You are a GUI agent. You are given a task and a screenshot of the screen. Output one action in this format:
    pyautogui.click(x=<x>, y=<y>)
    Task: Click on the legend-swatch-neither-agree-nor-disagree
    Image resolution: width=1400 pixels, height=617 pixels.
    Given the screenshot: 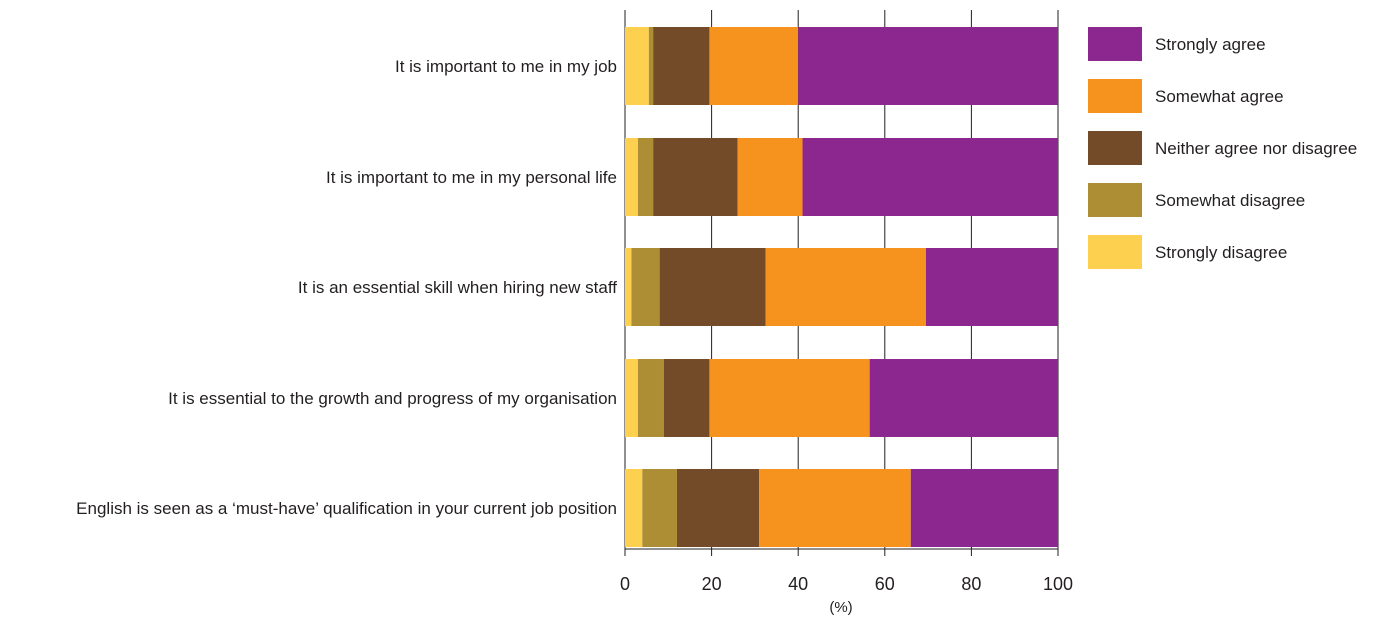 What is the action you would take?
    pyautogui.click(x=1115, y=148)
    